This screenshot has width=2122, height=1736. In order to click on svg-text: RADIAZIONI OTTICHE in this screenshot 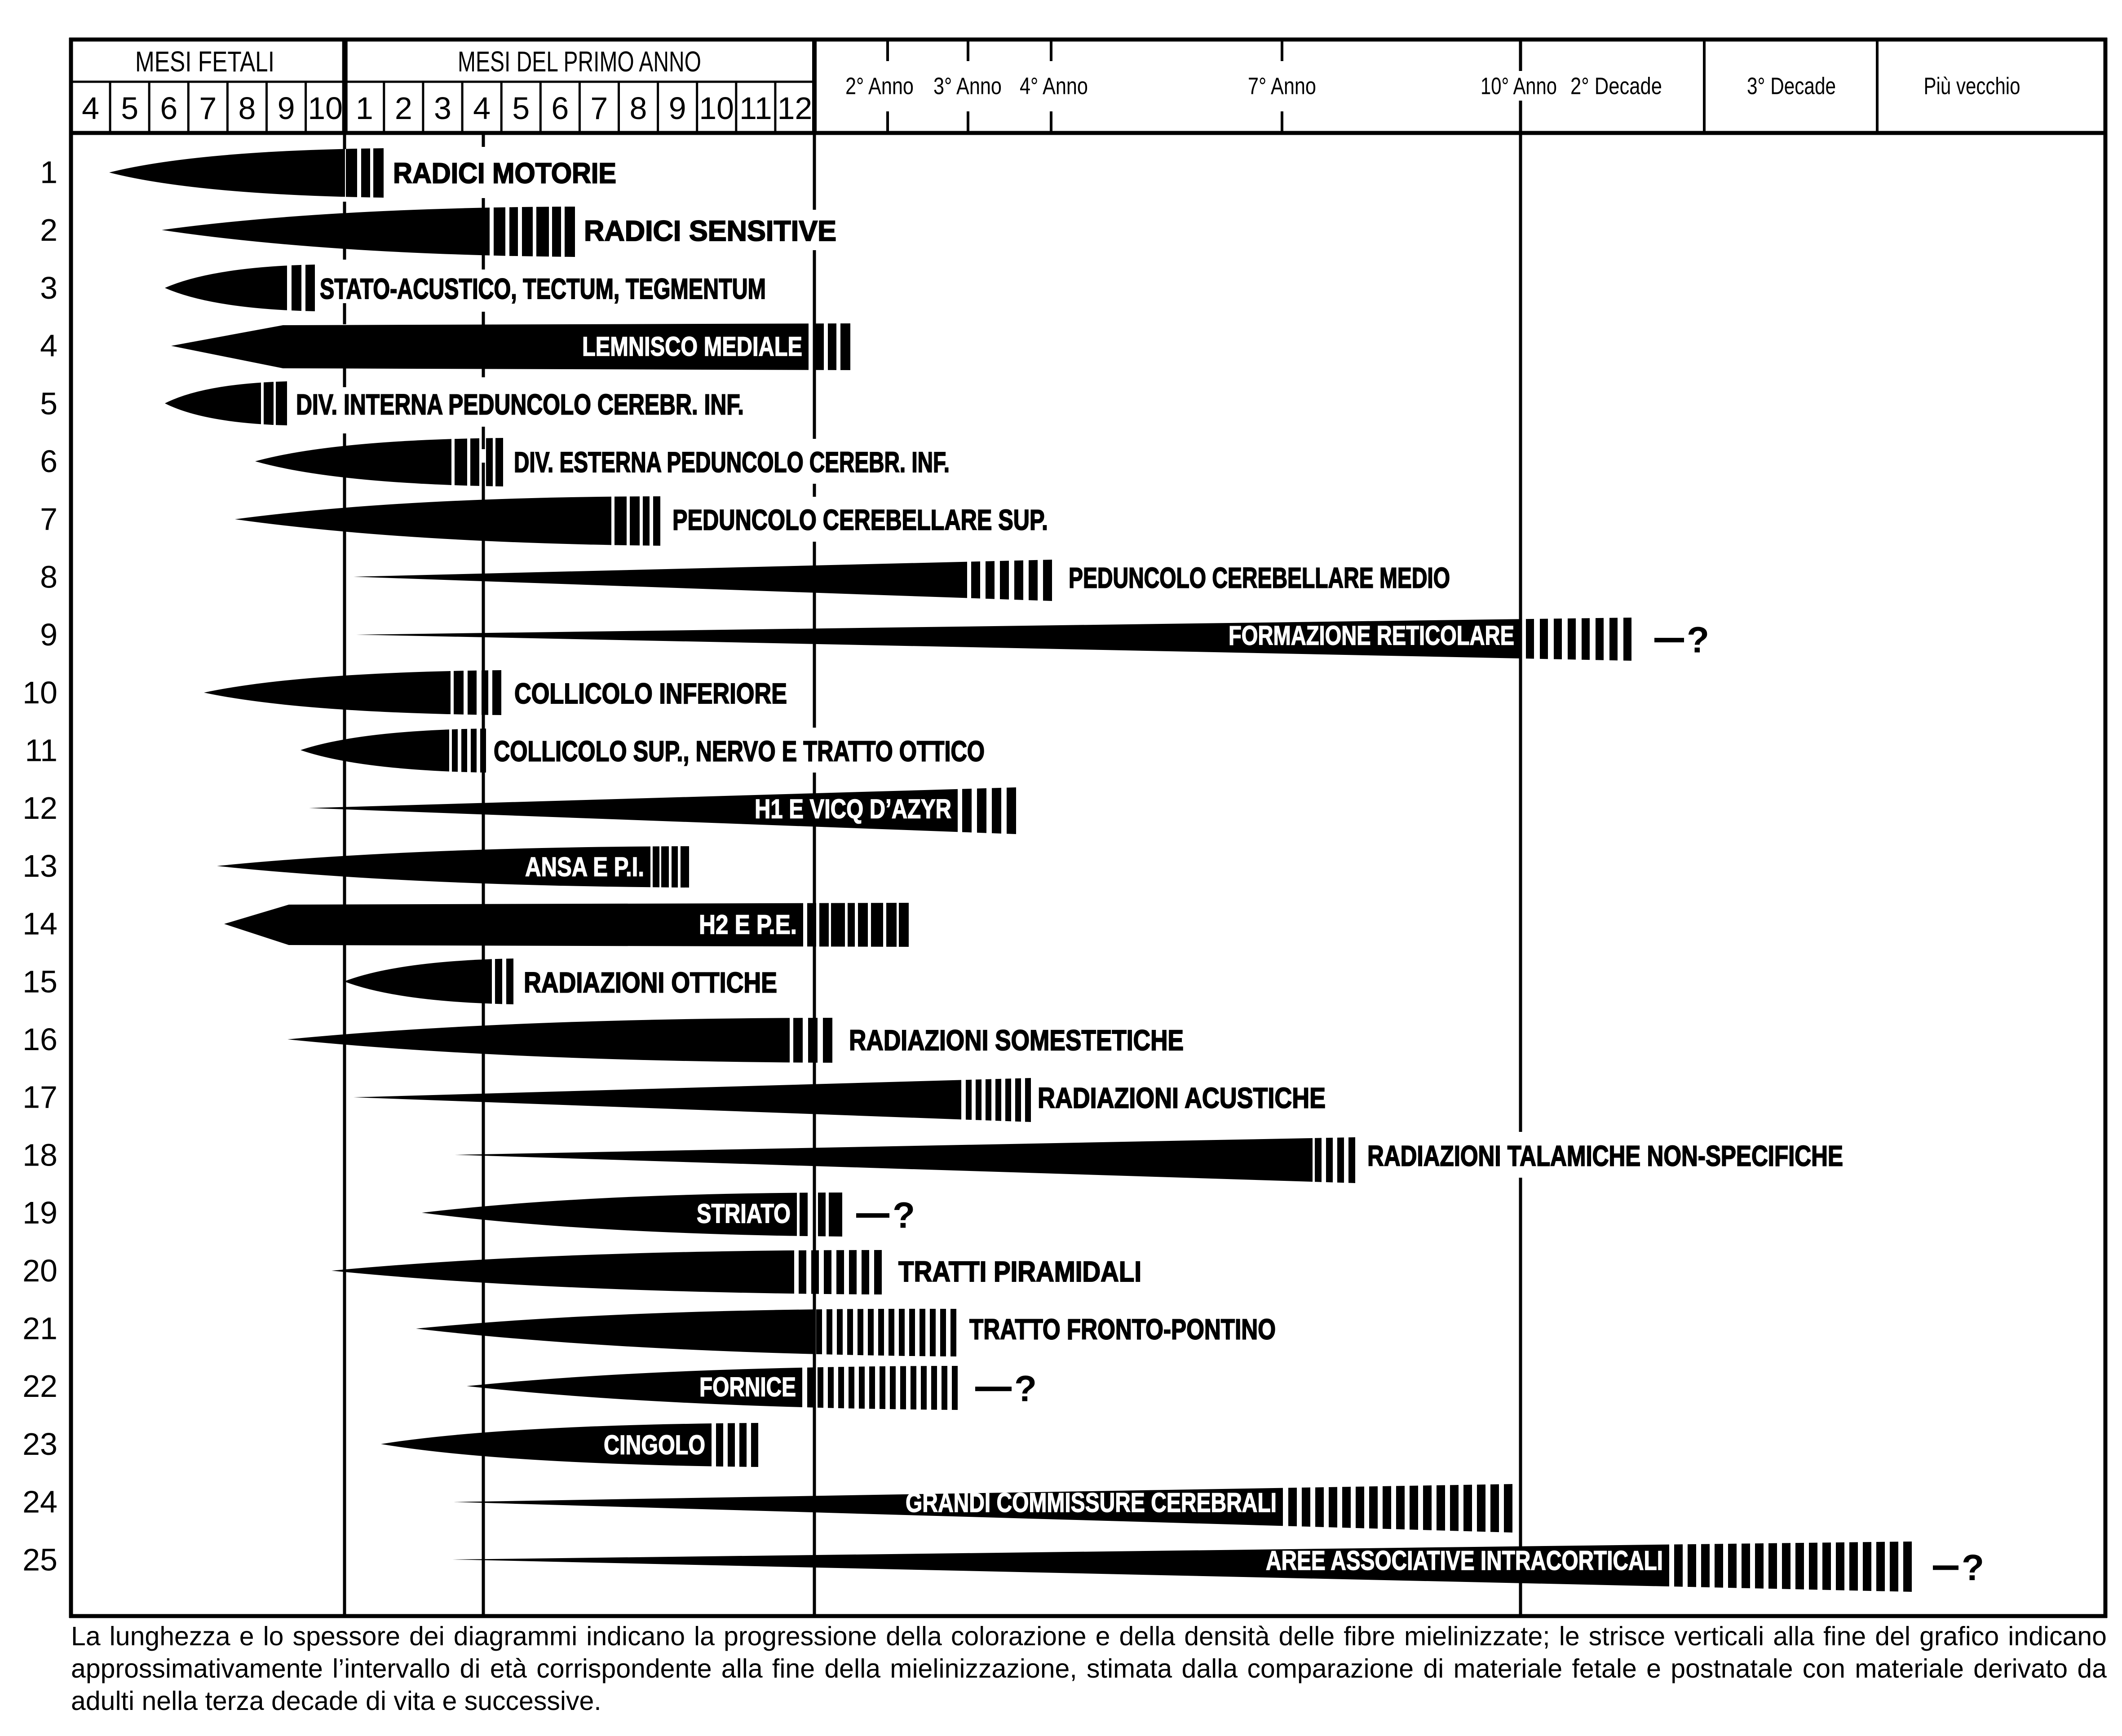, I will do `click(650, 982)`.